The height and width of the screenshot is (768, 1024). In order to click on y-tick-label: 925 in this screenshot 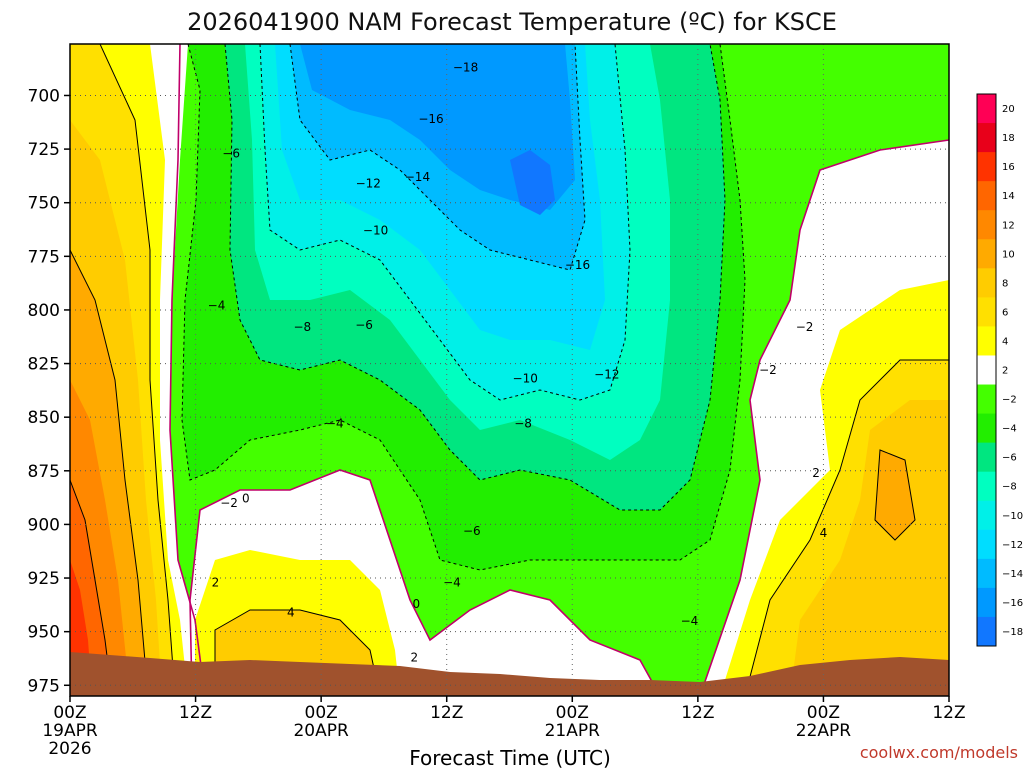, I will do `click(44, 579)`.